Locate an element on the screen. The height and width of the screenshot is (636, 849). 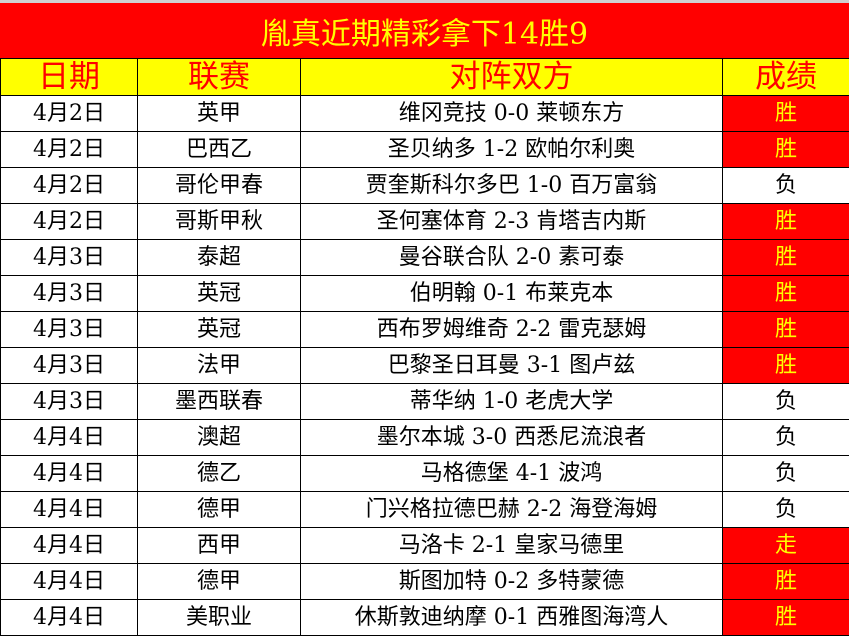
match-cell: 休斯敦迪纳摩 0-1 西雅图海湾人 is located at coordinates (512, 618).